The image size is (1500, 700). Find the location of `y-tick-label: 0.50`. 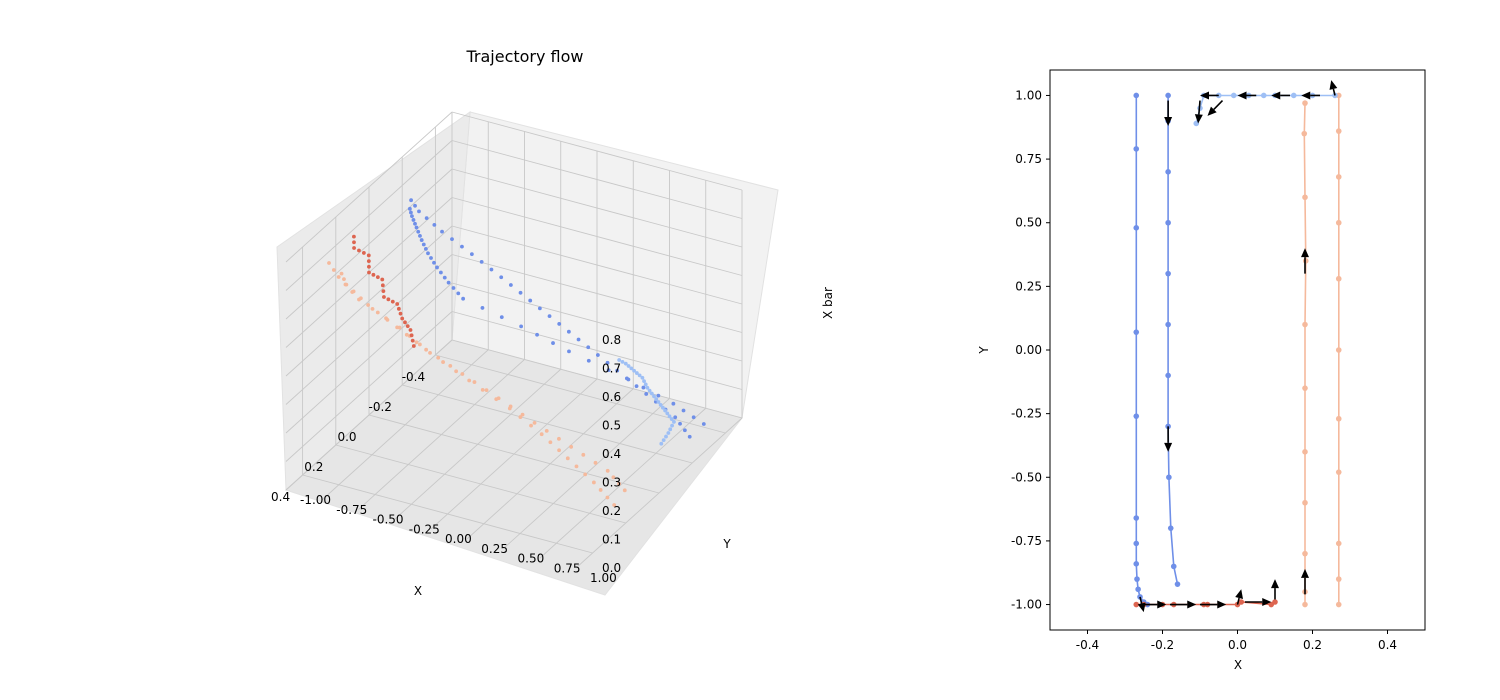

y-tick-label: 0.50 is located at coordinates (1028, 223).